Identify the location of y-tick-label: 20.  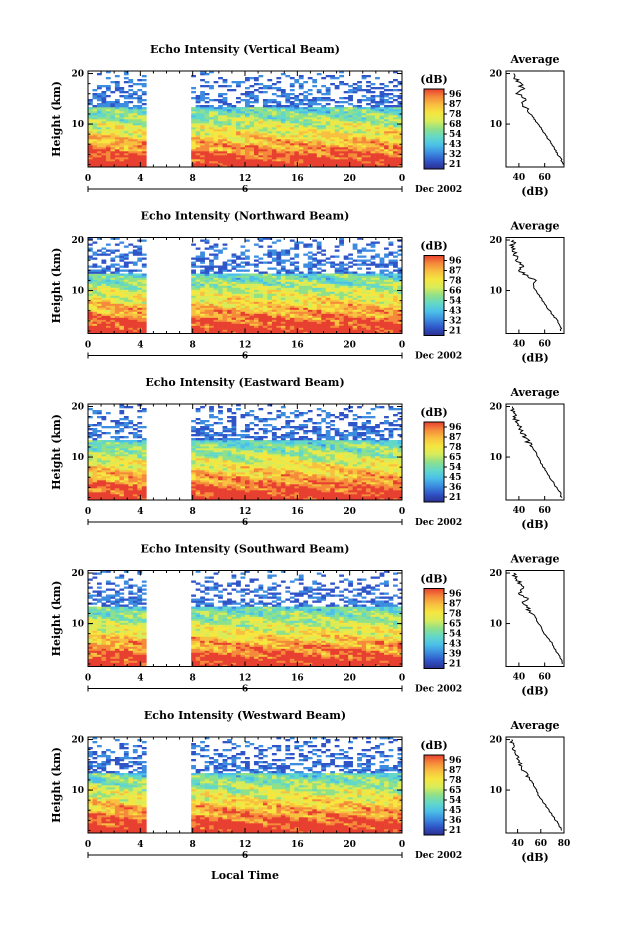
(77, 241).